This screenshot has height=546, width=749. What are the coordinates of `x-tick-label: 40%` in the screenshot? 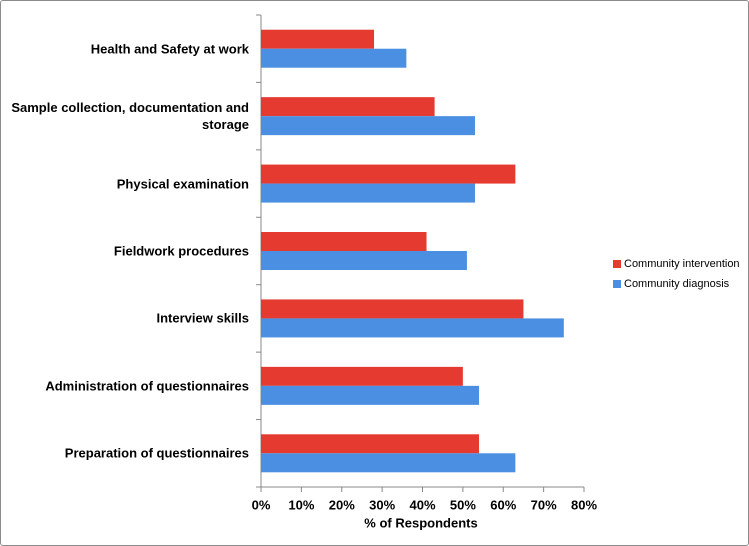 It's located at (422, 504).